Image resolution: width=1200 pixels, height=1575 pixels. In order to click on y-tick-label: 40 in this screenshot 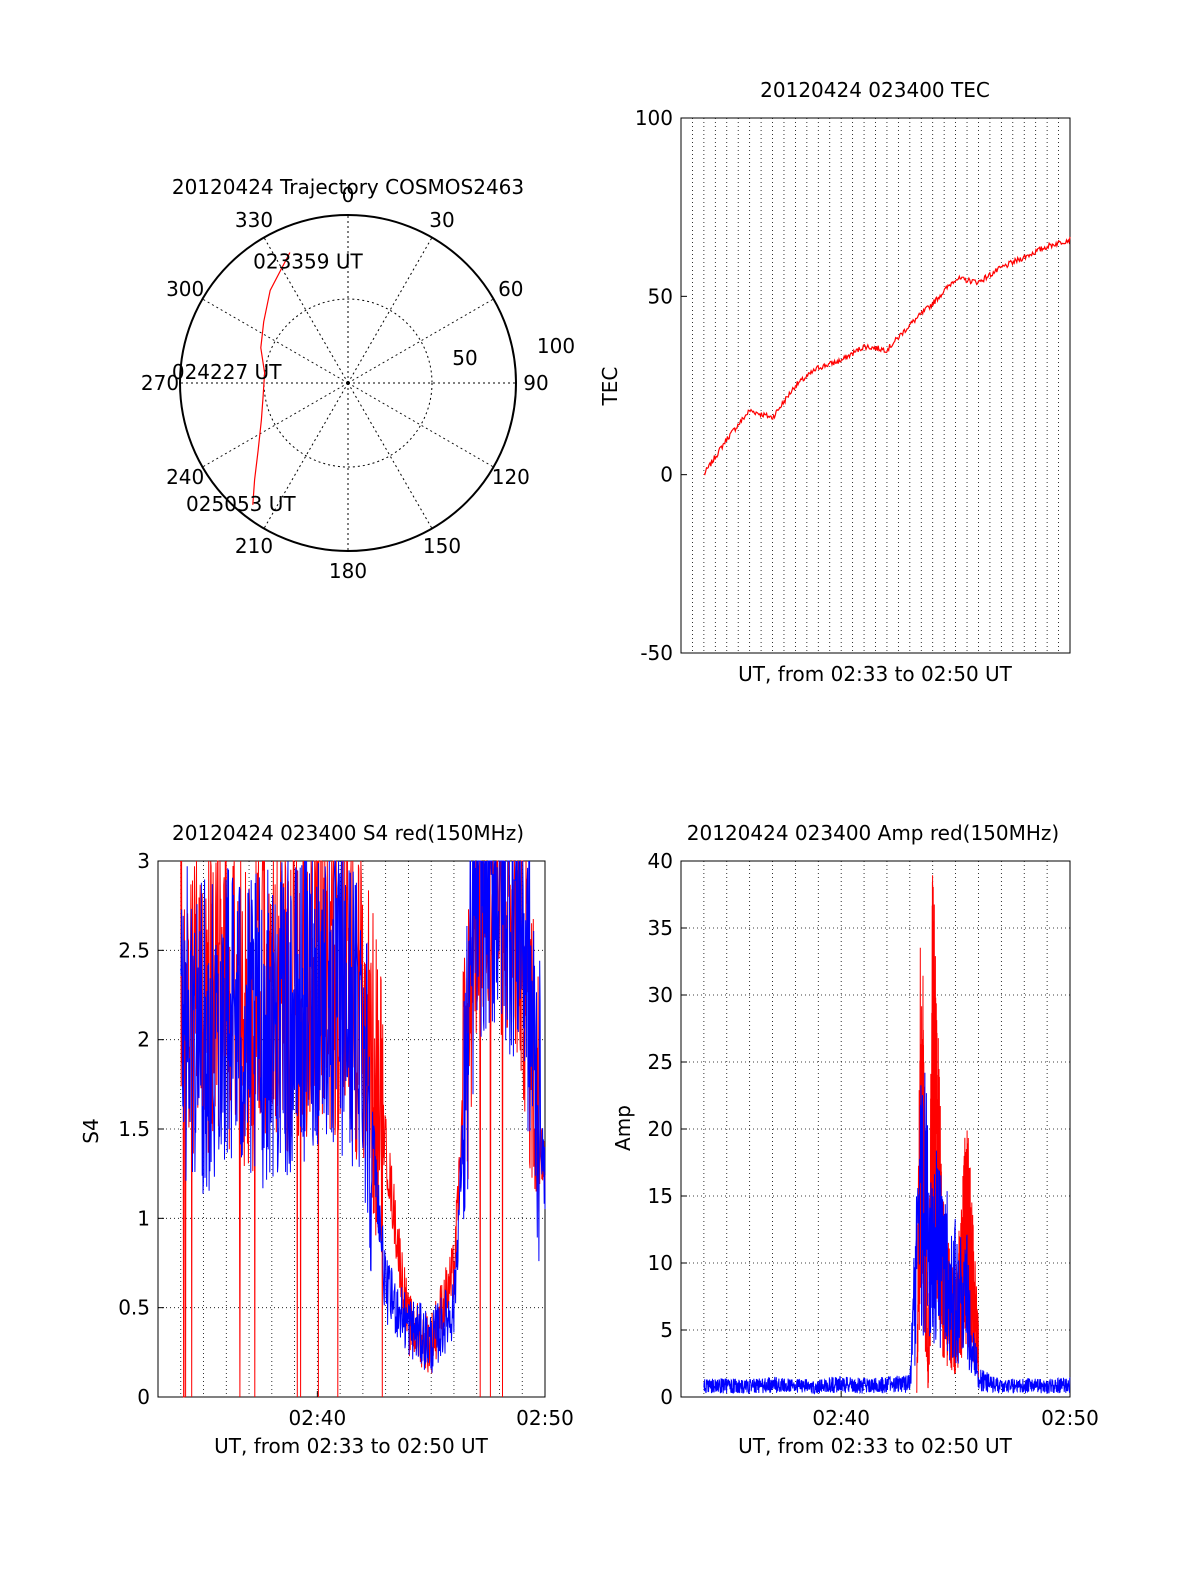, I will do `click(660, 861)`.